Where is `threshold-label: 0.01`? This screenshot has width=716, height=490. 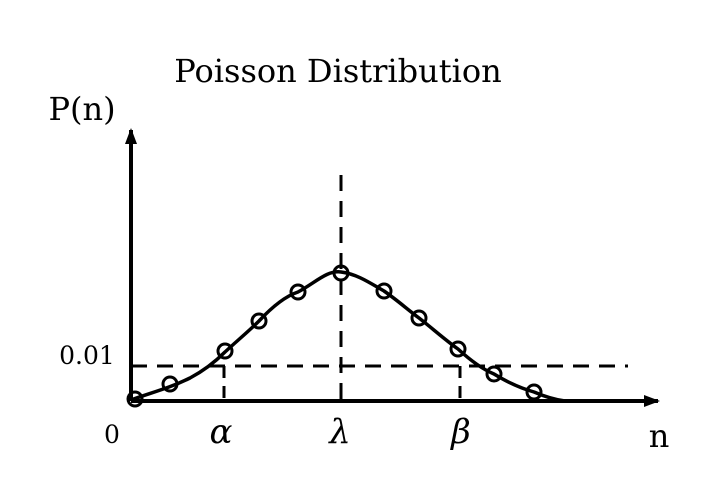 threshold-label: 0.01 is located at coordinates (87, 355).